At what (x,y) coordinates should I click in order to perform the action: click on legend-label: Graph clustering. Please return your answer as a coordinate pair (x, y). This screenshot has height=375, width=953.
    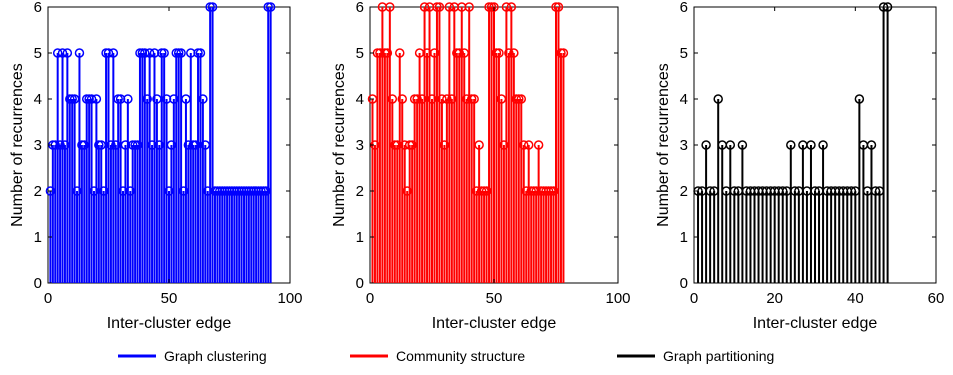
    Looking at the image, I should click on (215, 356).